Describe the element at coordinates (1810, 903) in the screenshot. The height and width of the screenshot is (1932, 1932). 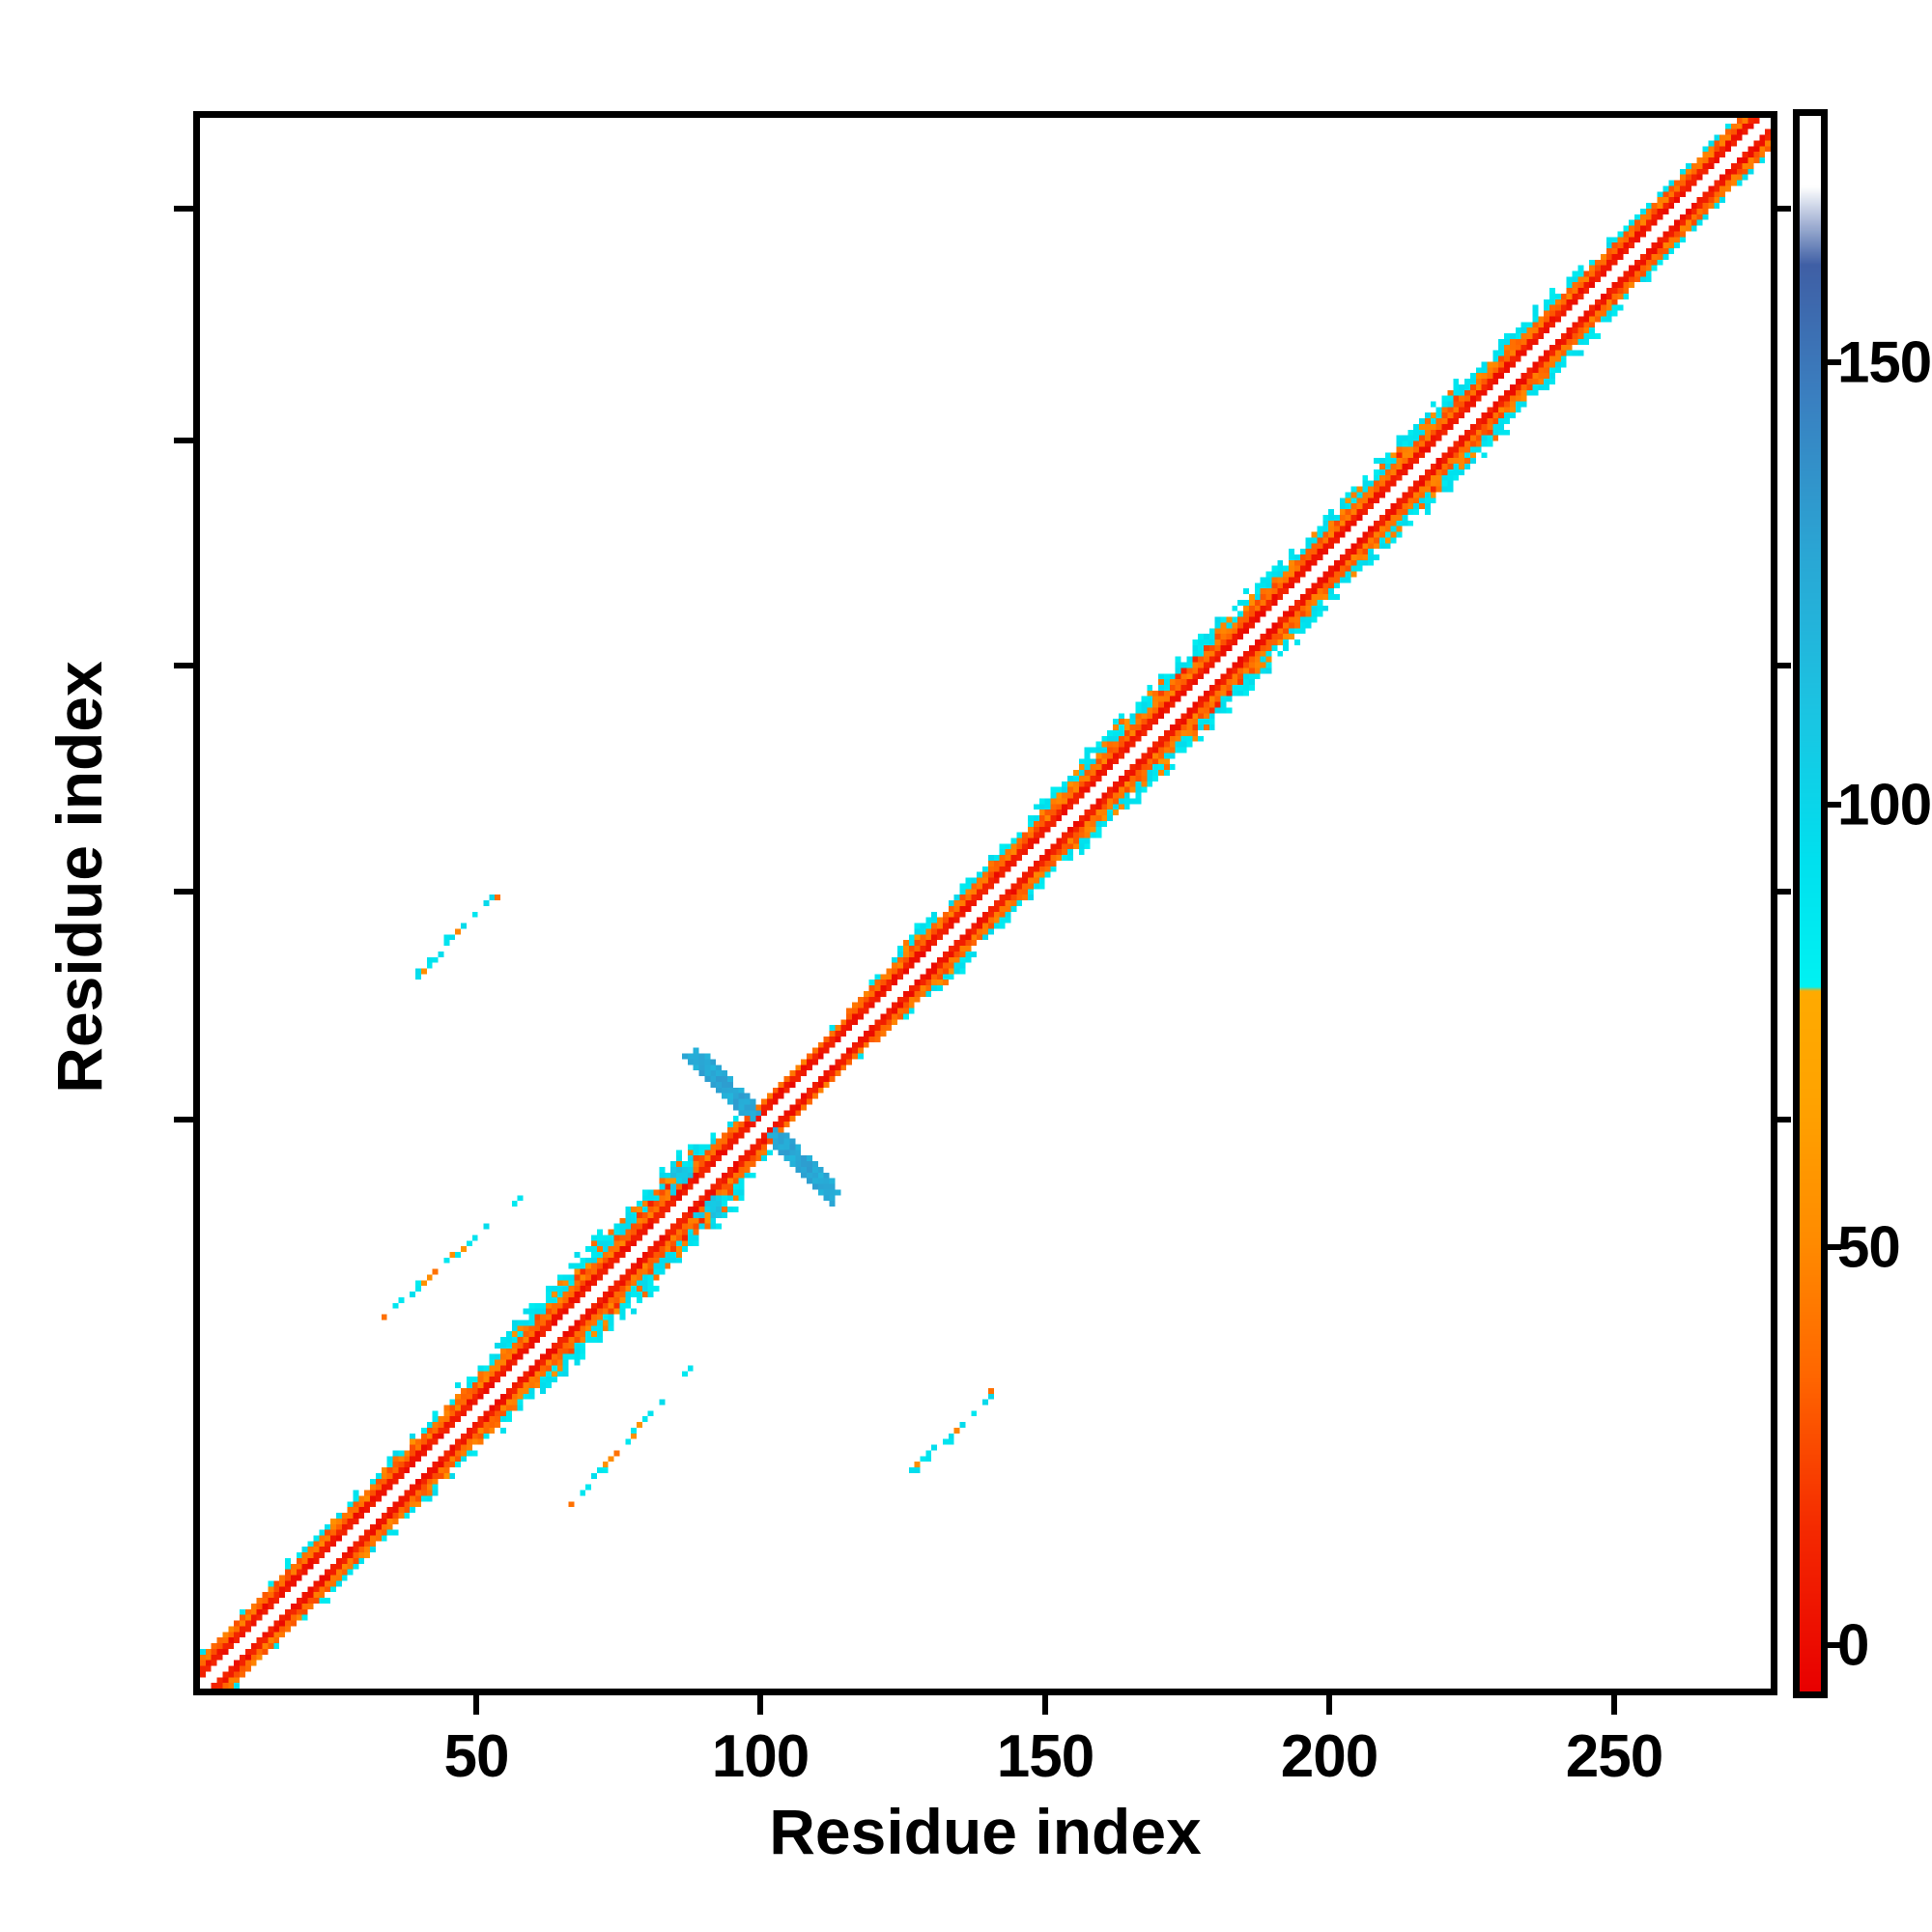
I see `colorbar-gradient` at that location.